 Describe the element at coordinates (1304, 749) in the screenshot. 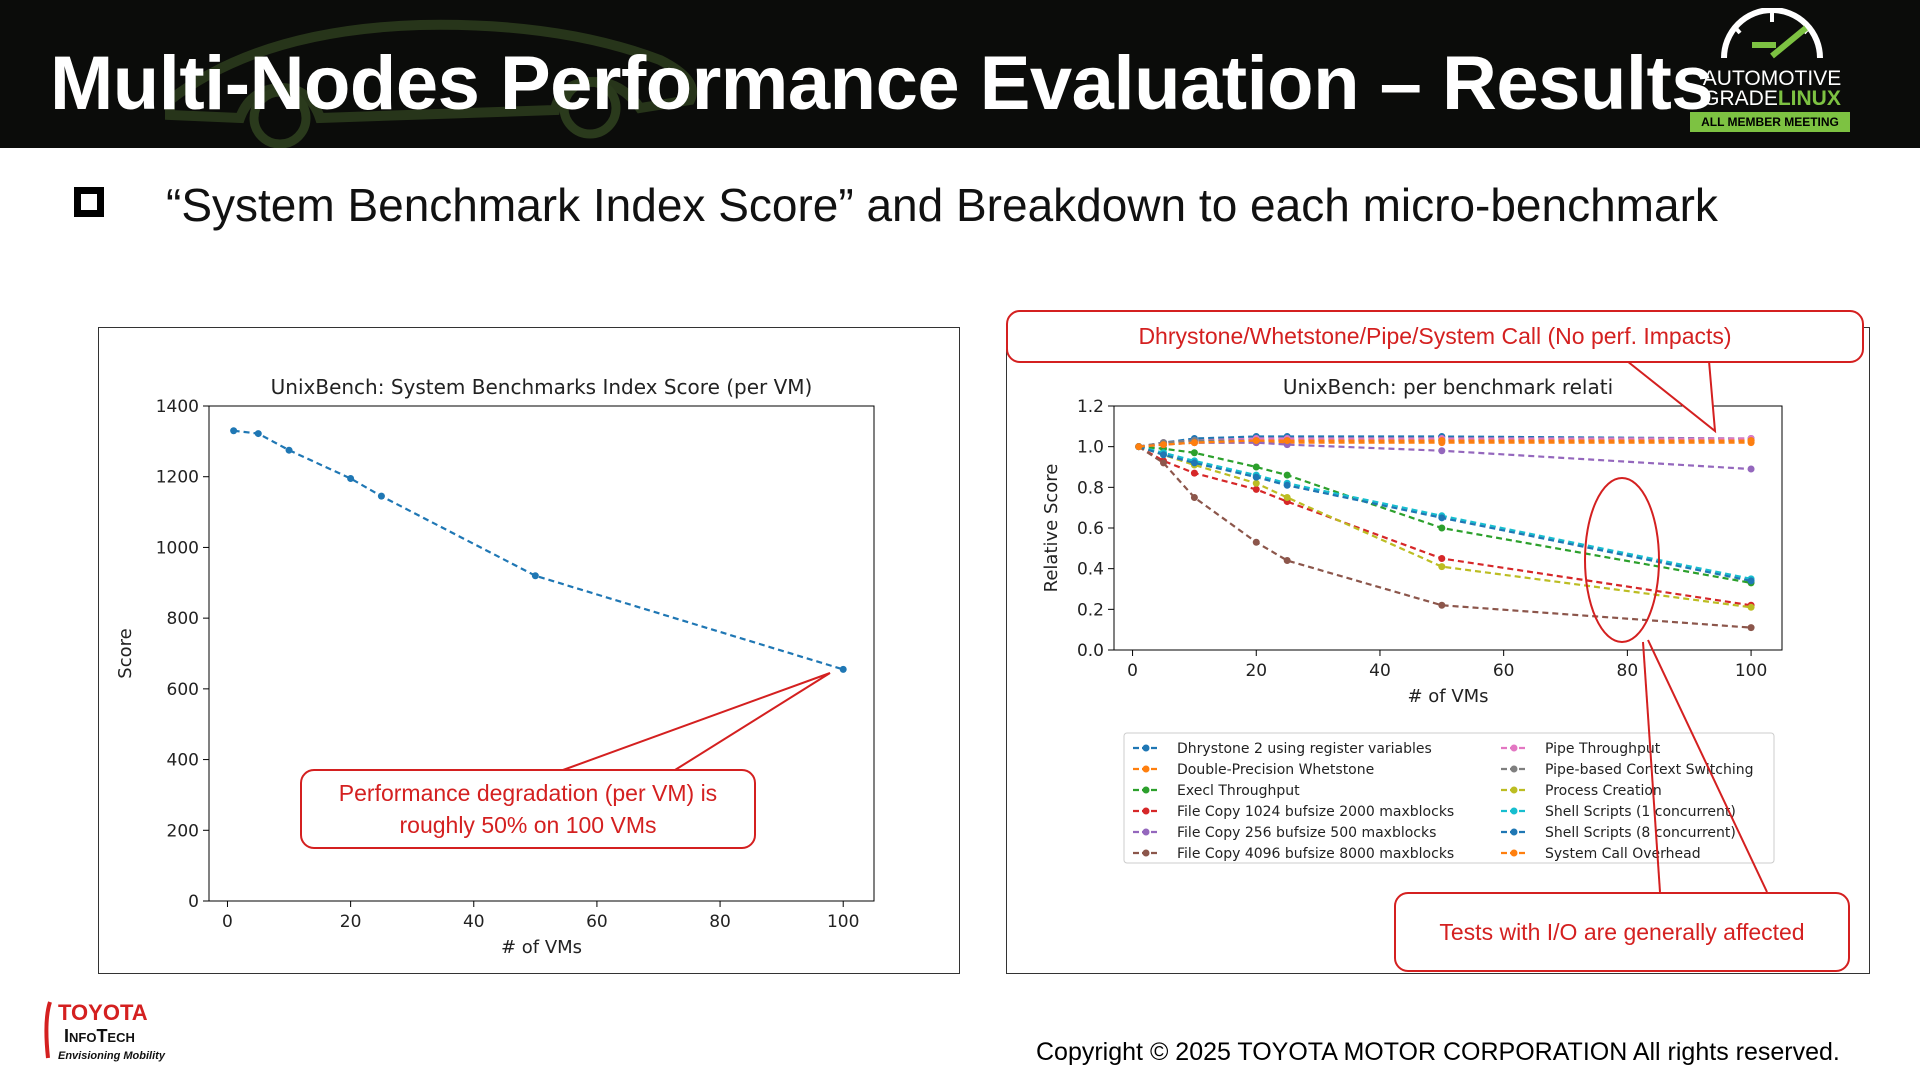

I see `legend-label: Dhrystone 2 using register variables` at that location.